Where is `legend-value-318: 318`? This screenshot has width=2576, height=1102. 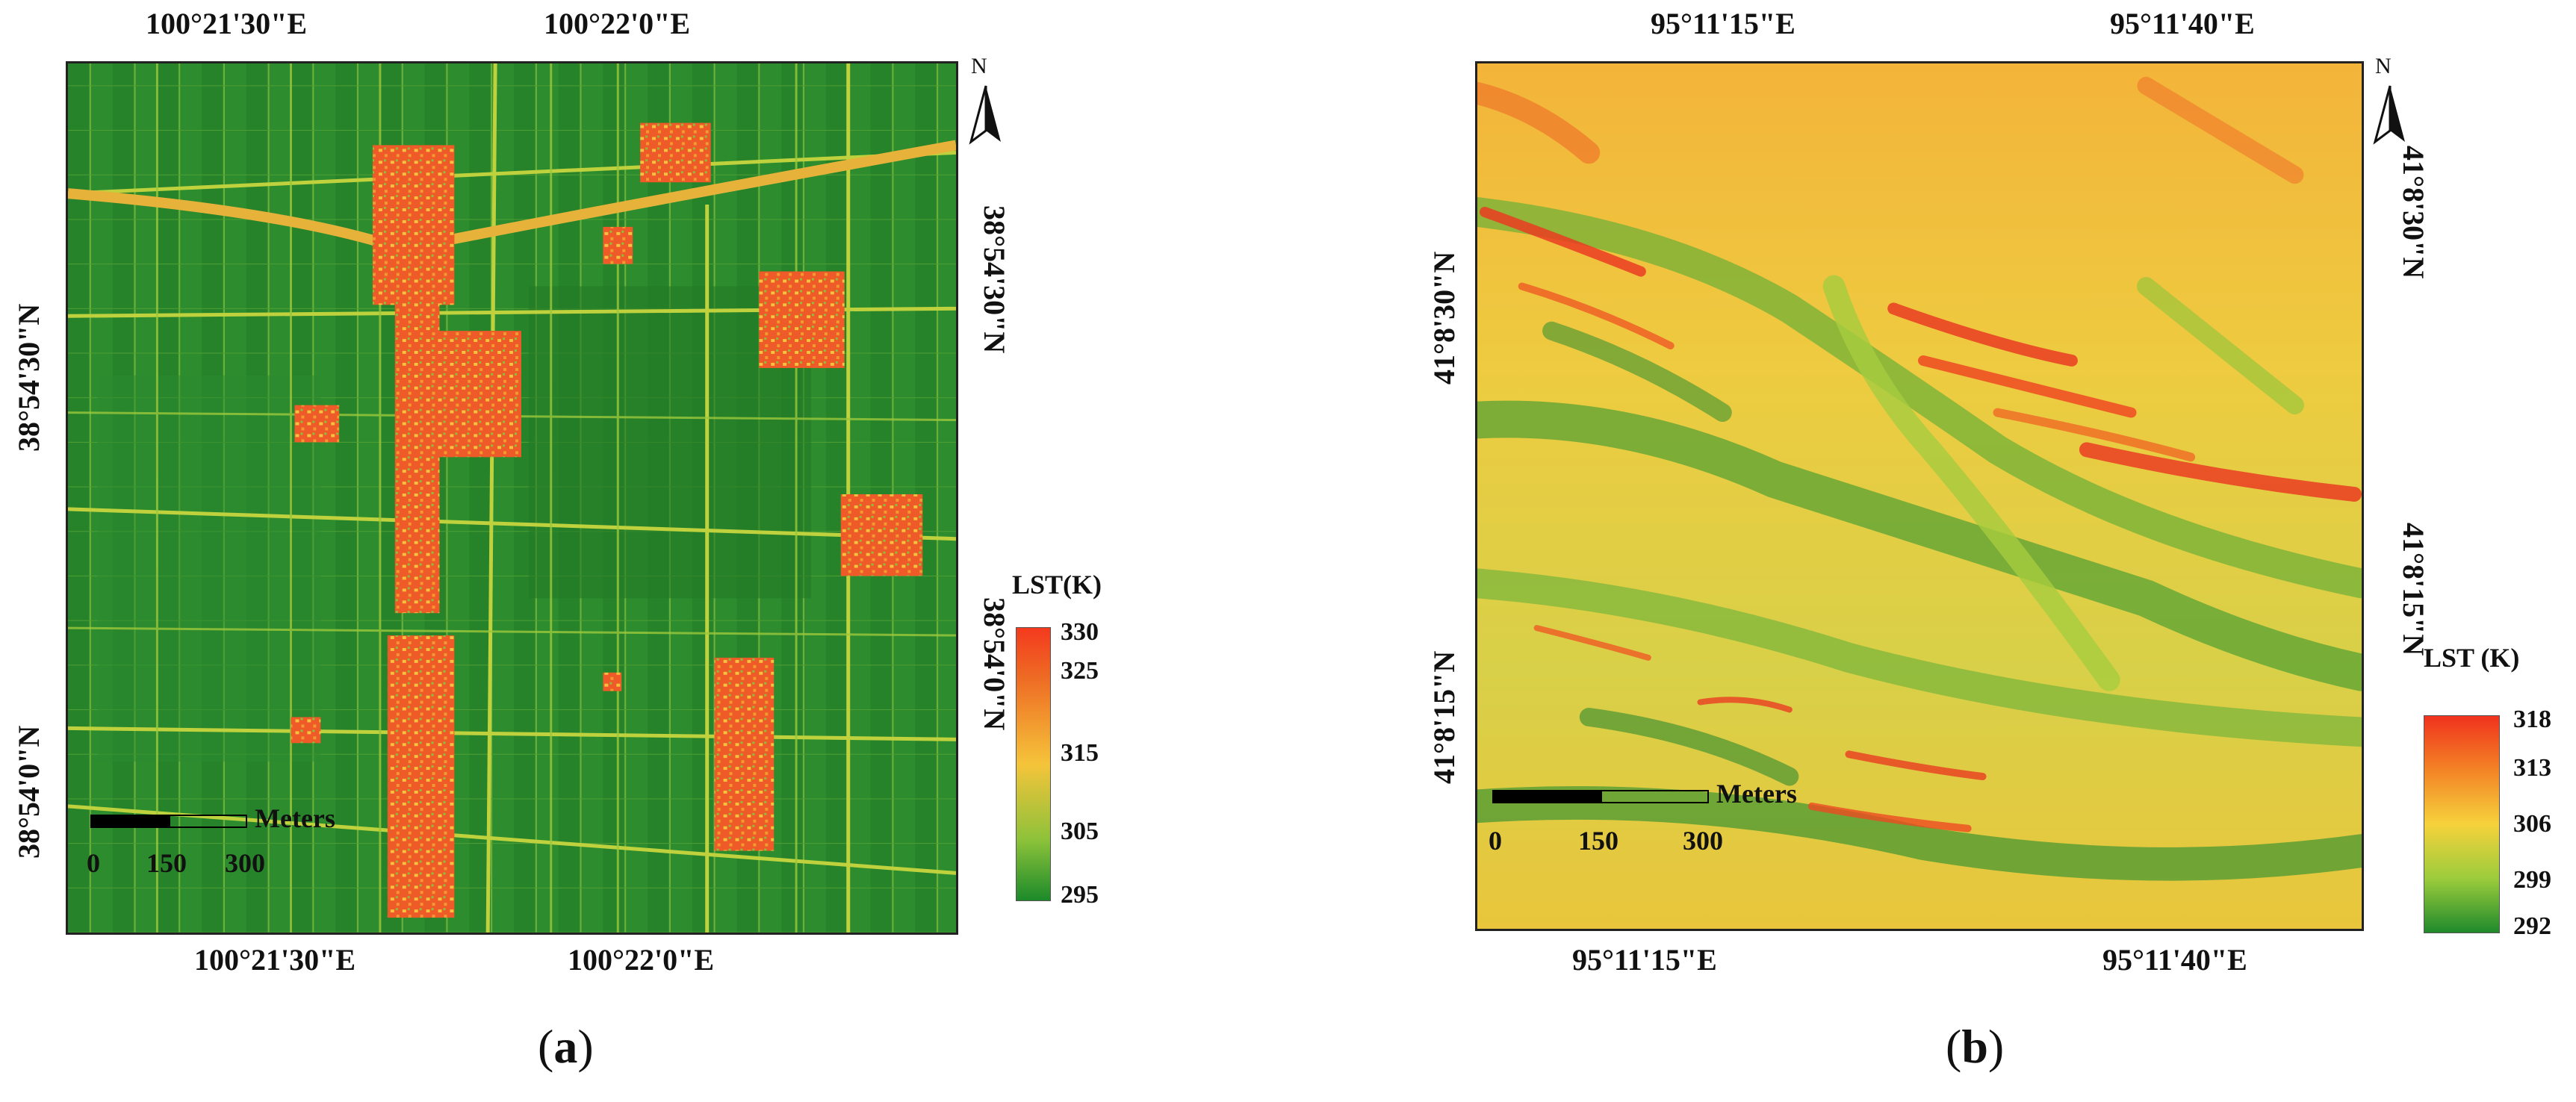
legend-value-318: 318 is located at coordinates (2532, 720).